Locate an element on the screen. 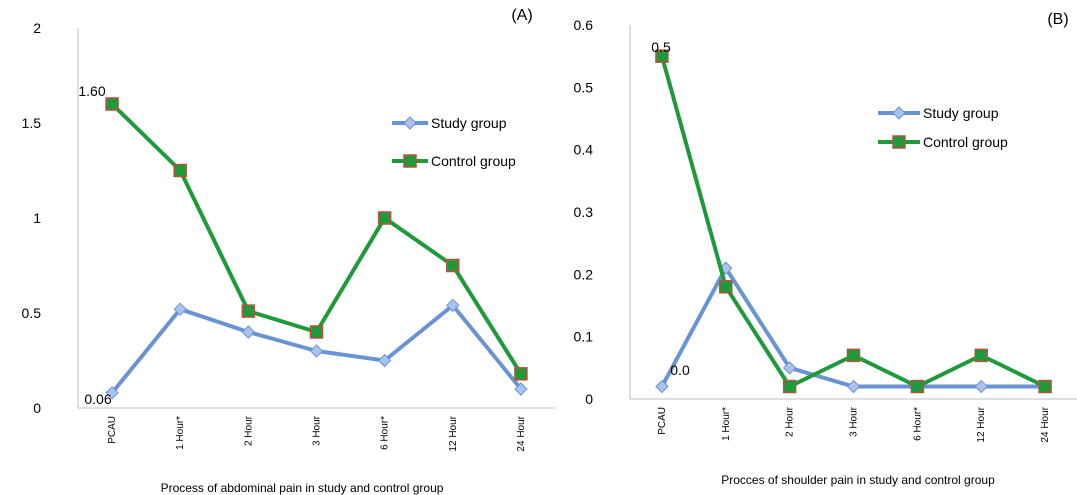 Image resolution: width=1077 pixels, height=495 pixels. y-tick-label: 0.4 is located at coordinates (584, 150).